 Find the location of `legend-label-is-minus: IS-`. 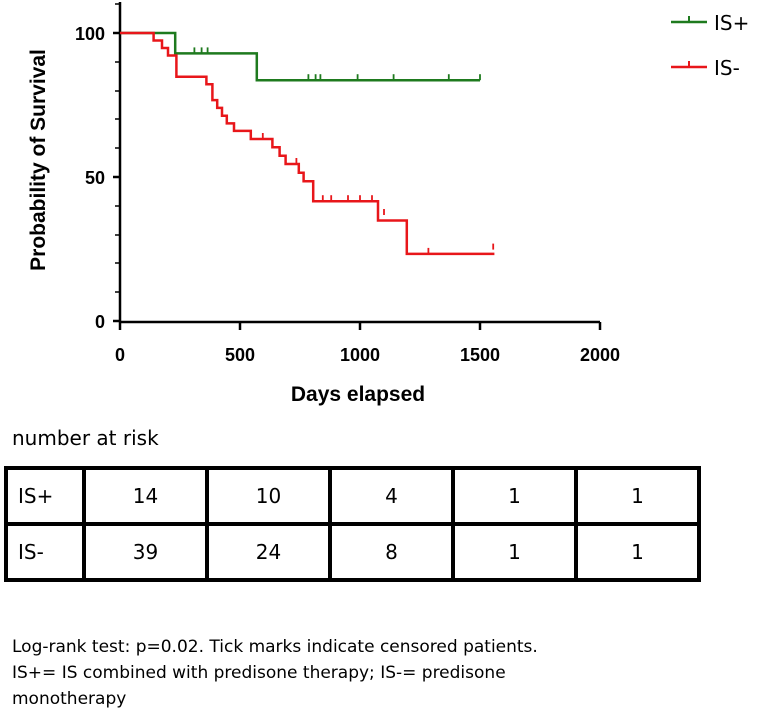

legend-label-is-minus: IS- is located at coordinates (727, 68).